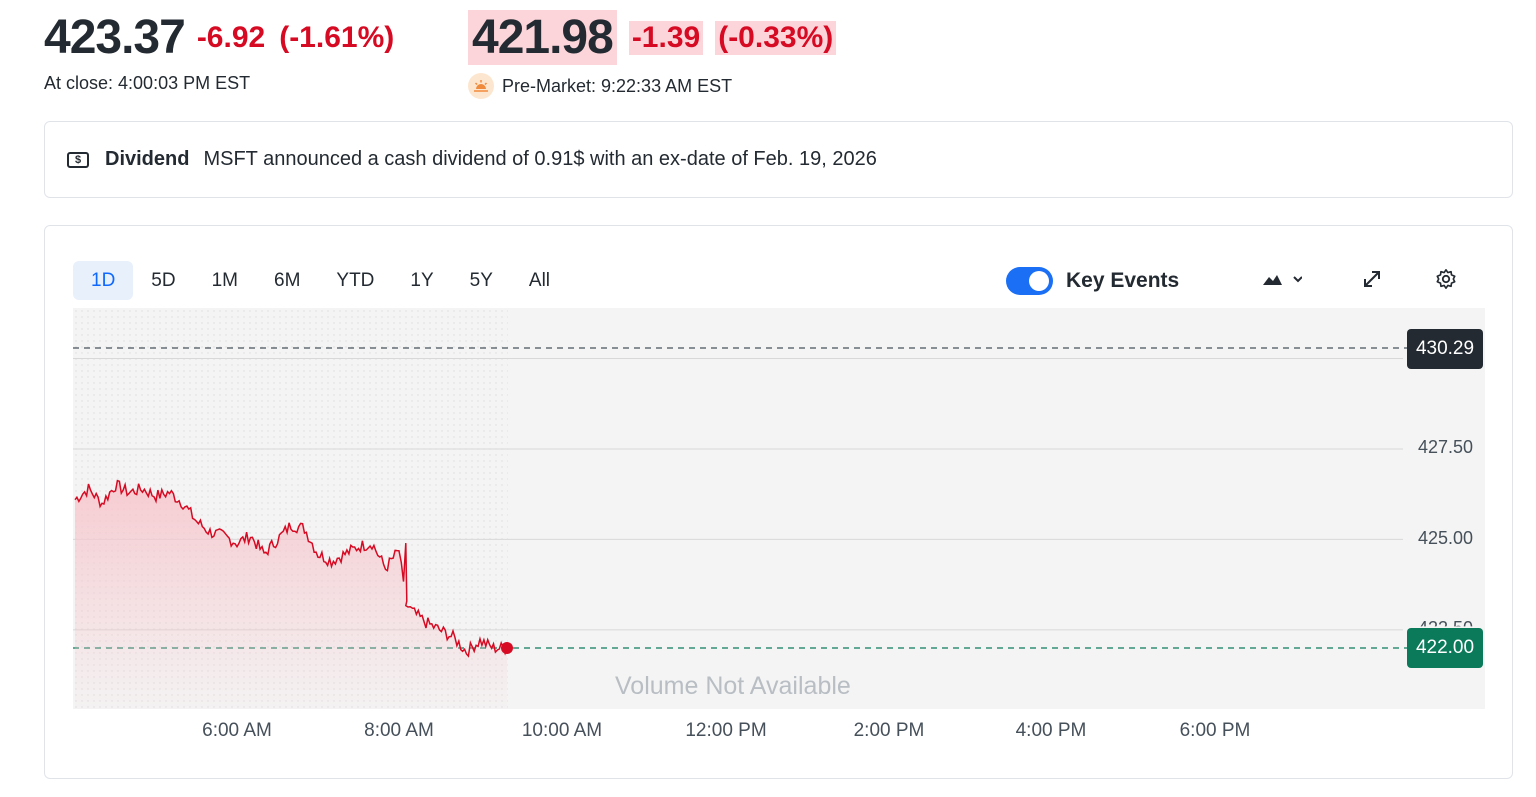  I want to click on chart-type-icon, so click(1282, 281).